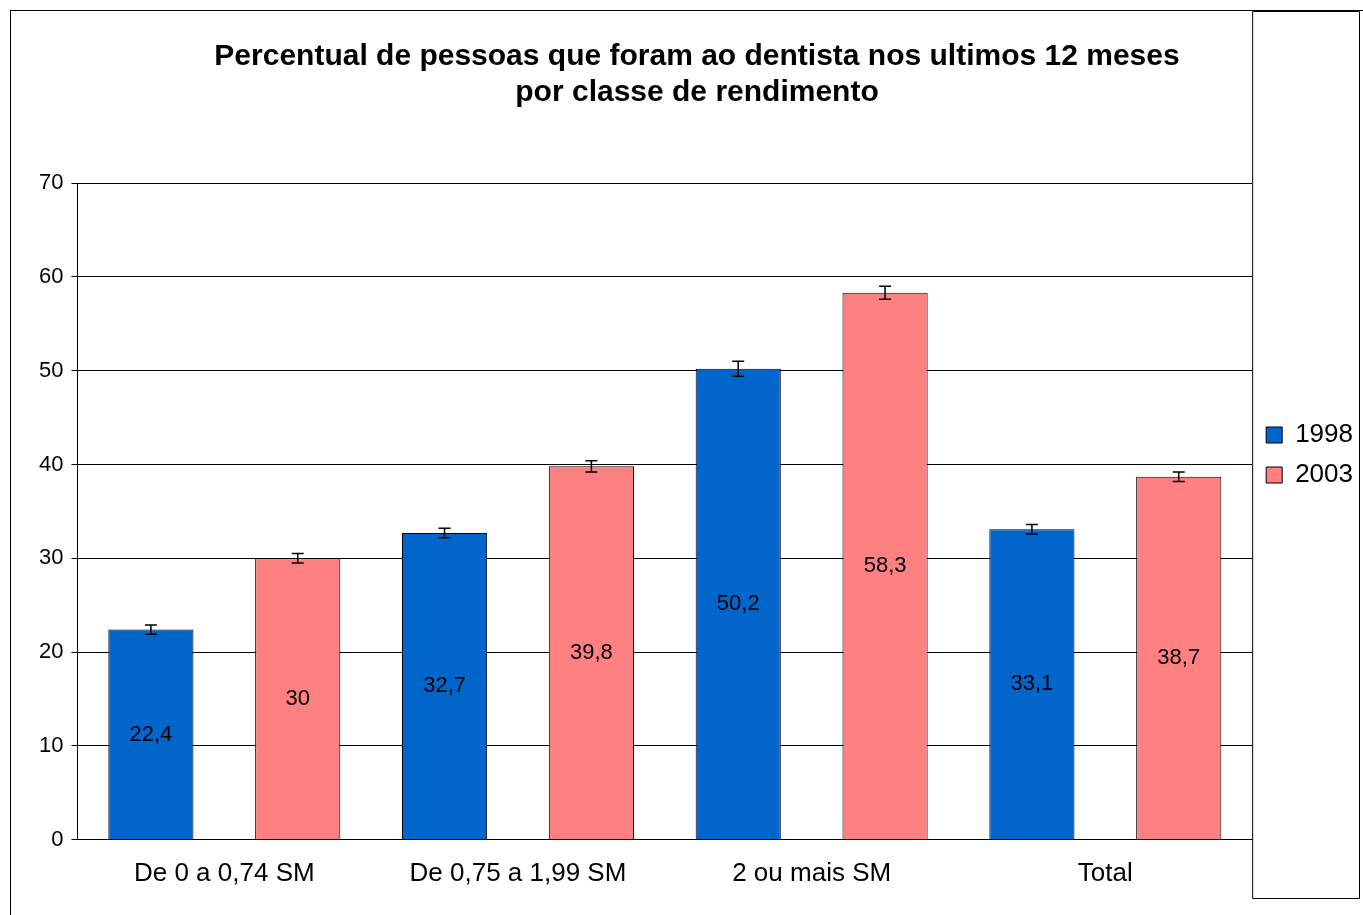  What do you see at coordinates (697, 73) in the screenshot?
I see `chart-title: Percentual de pessoas que foram ao dentista nos ultimos 12 meses por classe de rendimento` at bounding box center [697, 73].